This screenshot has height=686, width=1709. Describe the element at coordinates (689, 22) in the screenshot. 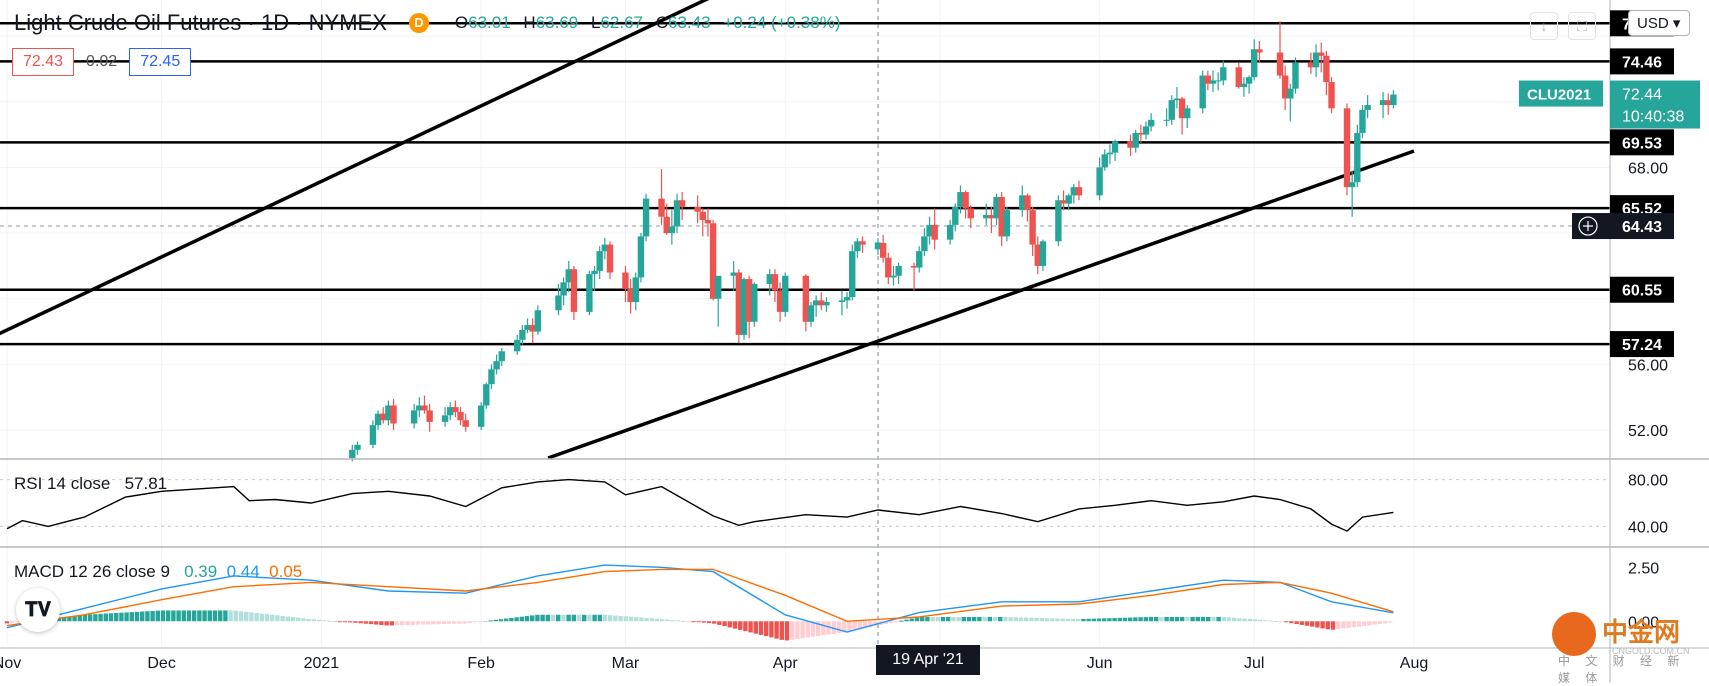

I see `close-value: 63.43` at that location.